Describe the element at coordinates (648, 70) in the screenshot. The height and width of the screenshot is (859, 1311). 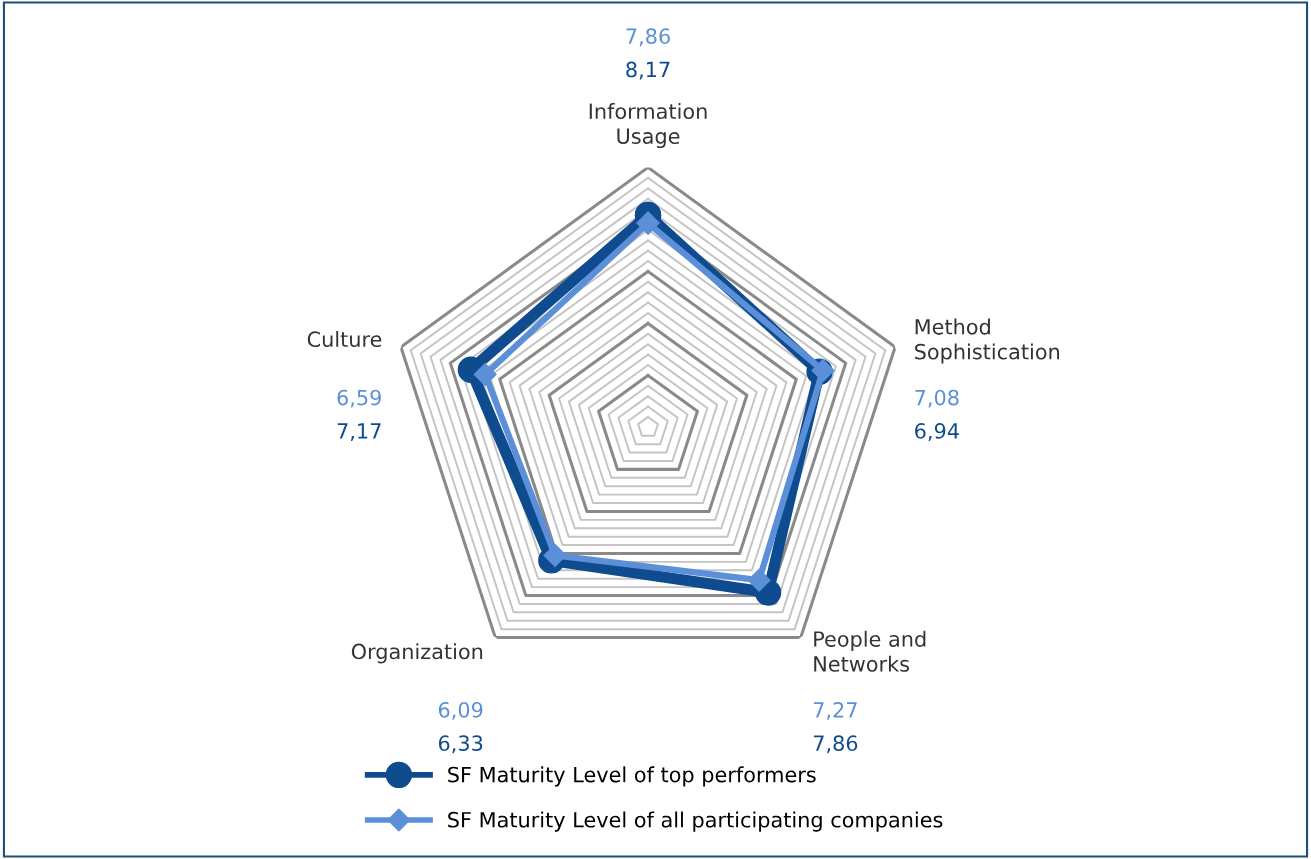
I see `text: 8,17` at that location.